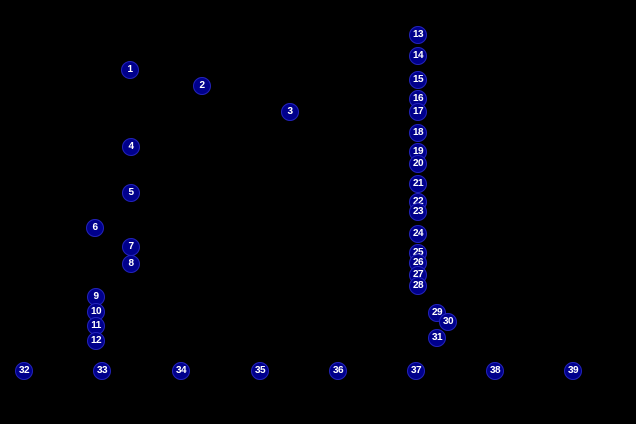 The image size is (636, 424). What do you see at coordinates (260, 371) in the screenshot?
I see `som-mark-35: 35` at bounding box center [260, 371].